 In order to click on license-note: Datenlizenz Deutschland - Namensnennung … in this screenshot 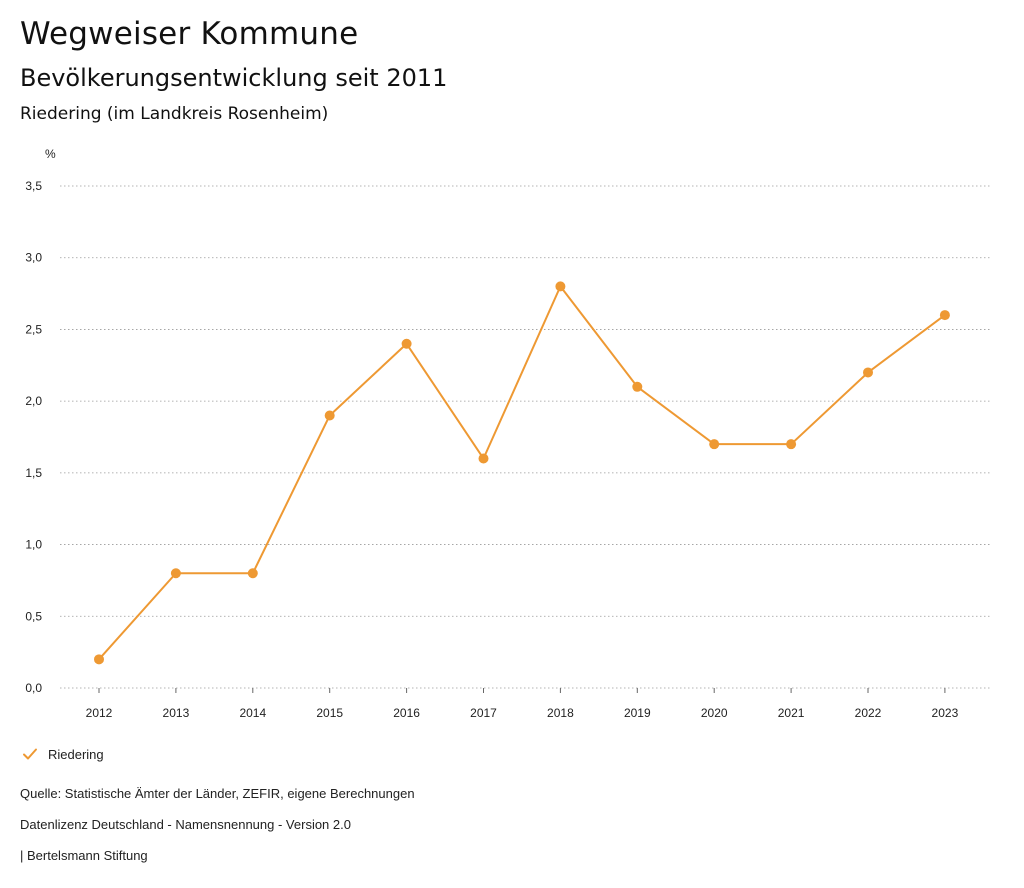, I will do `click(185, 824)`.